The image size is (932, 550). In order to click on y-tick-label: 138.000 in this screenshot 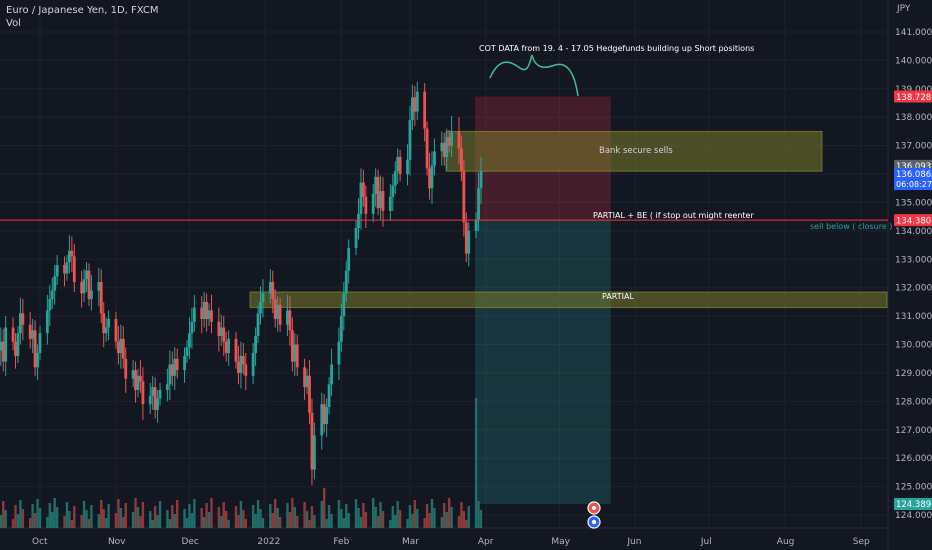, I will do `click(913, 118)`.